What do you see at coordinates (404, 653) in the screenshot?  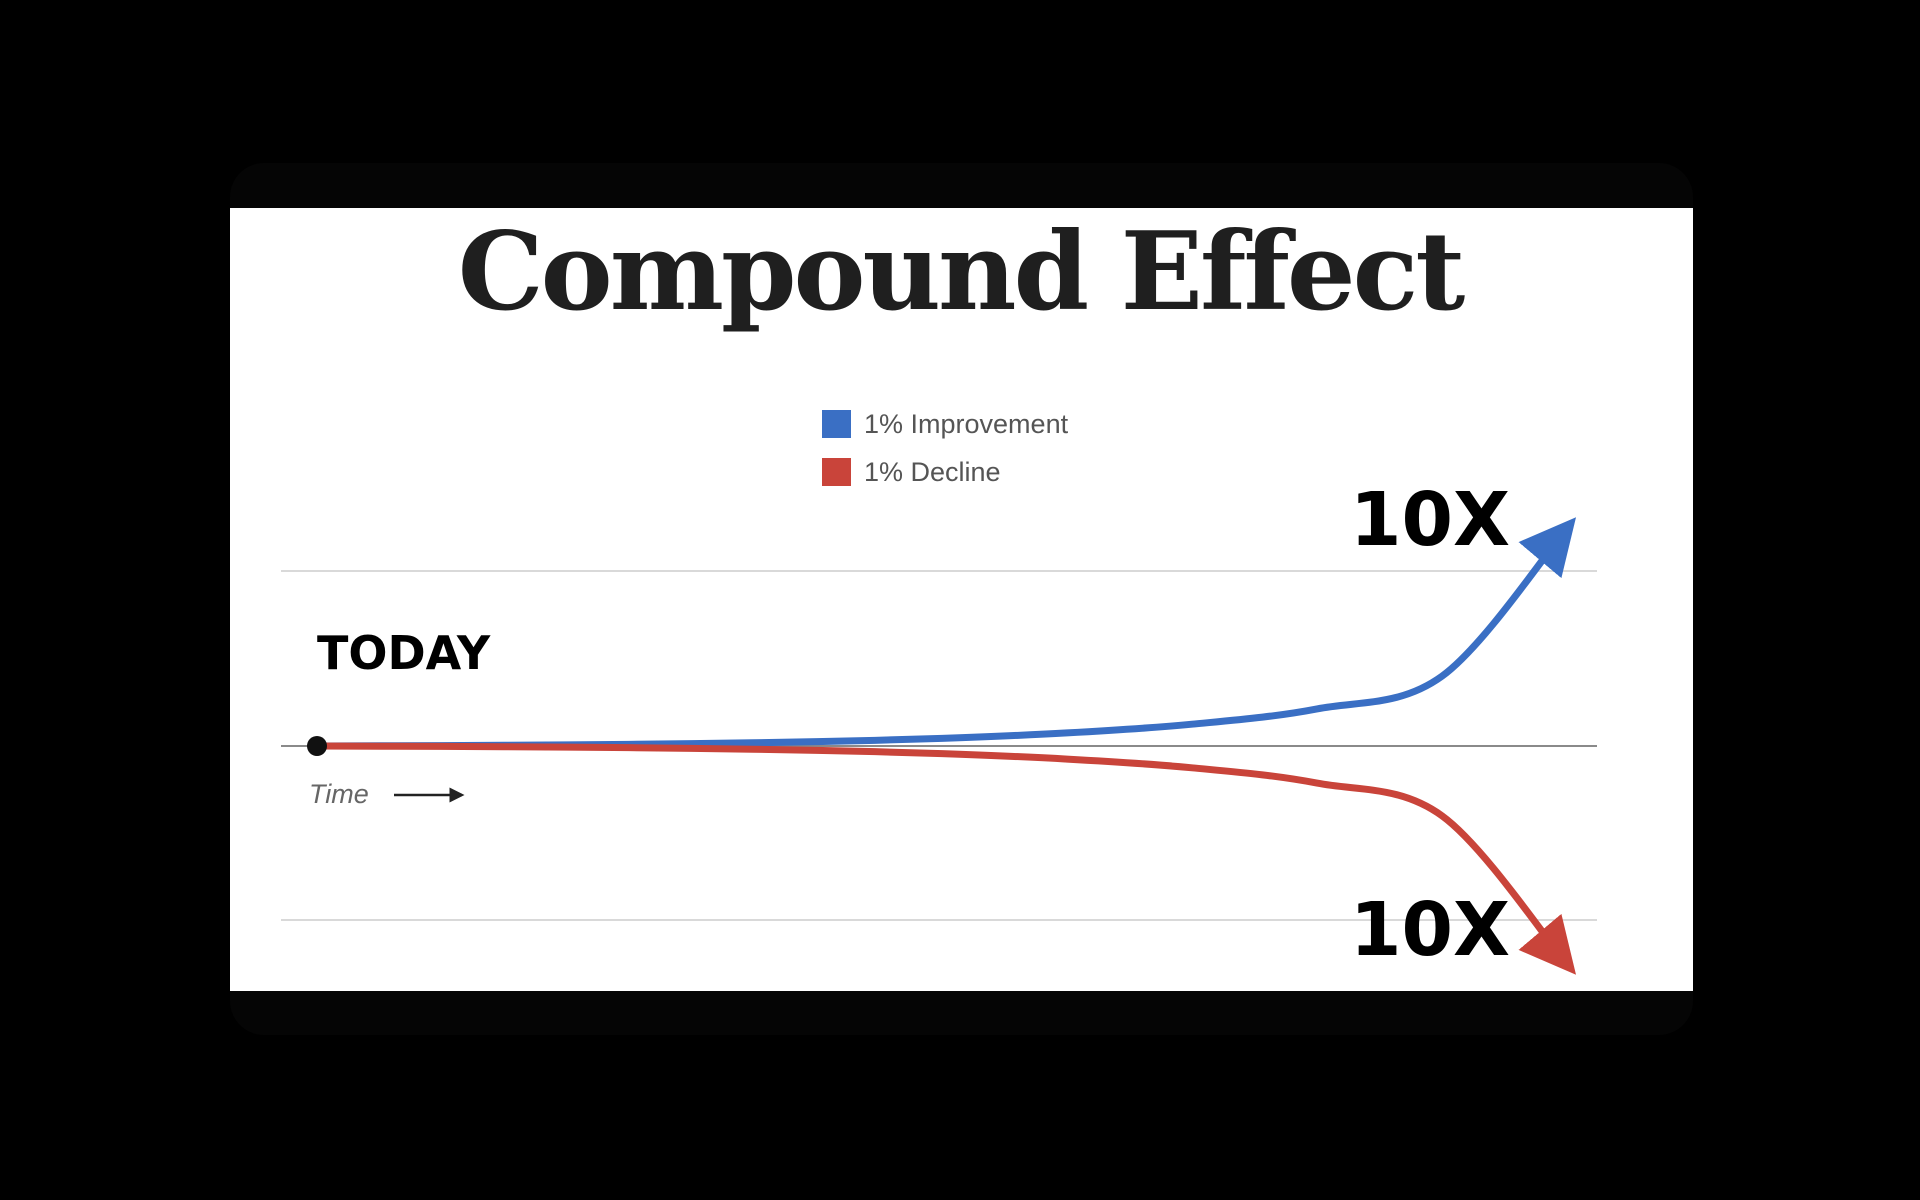 I see `today-label: TODAY` at bounding box center [404, 653].